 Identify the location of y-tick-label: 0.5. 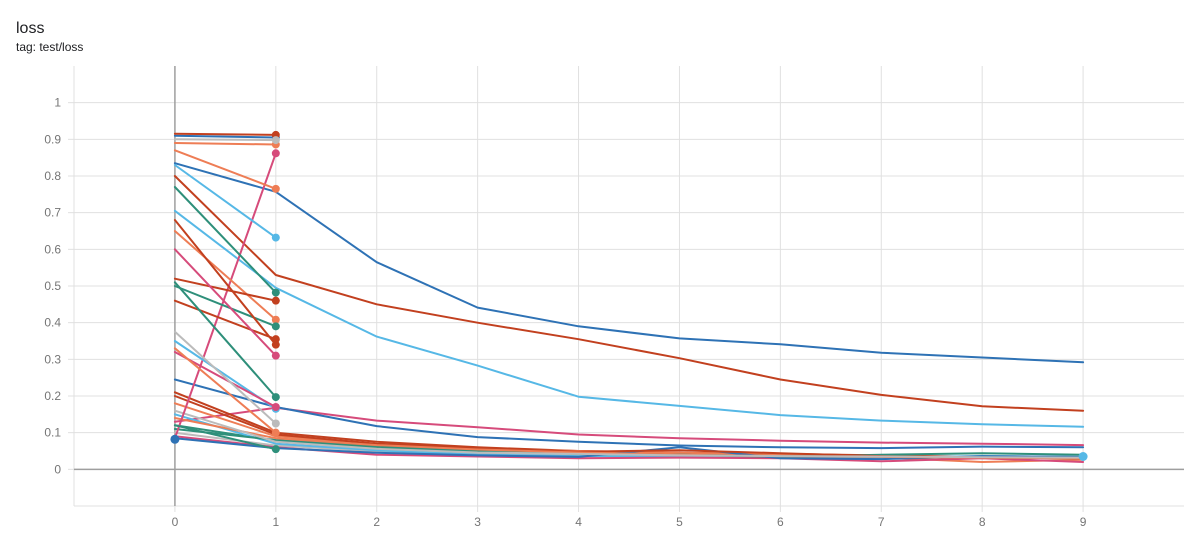
(52, 286).